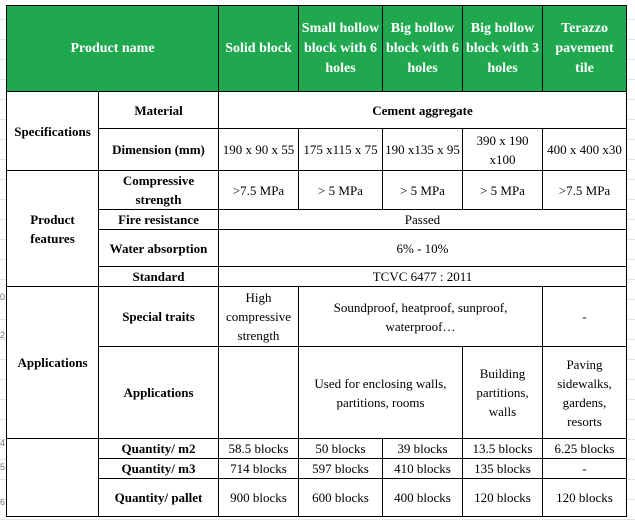 This screenshot has height=521, width=635. Describe the element at coordinates (158, 110) in the screenshot. I see `label-material: Material` at that location.